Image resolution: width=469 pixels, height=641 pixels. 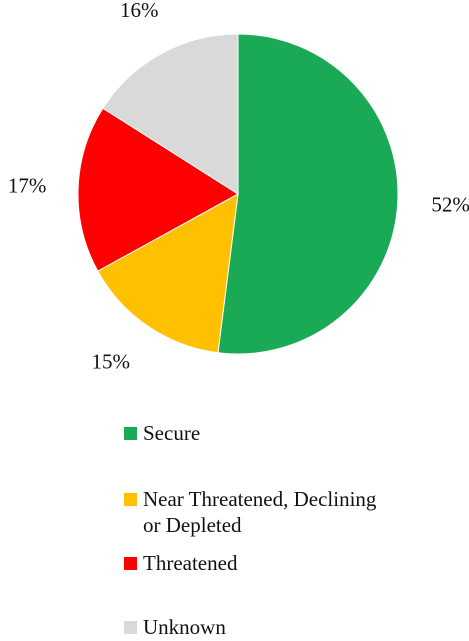 I want to click on data-label-near-threatened: 15%, so click(x=111, y=361).